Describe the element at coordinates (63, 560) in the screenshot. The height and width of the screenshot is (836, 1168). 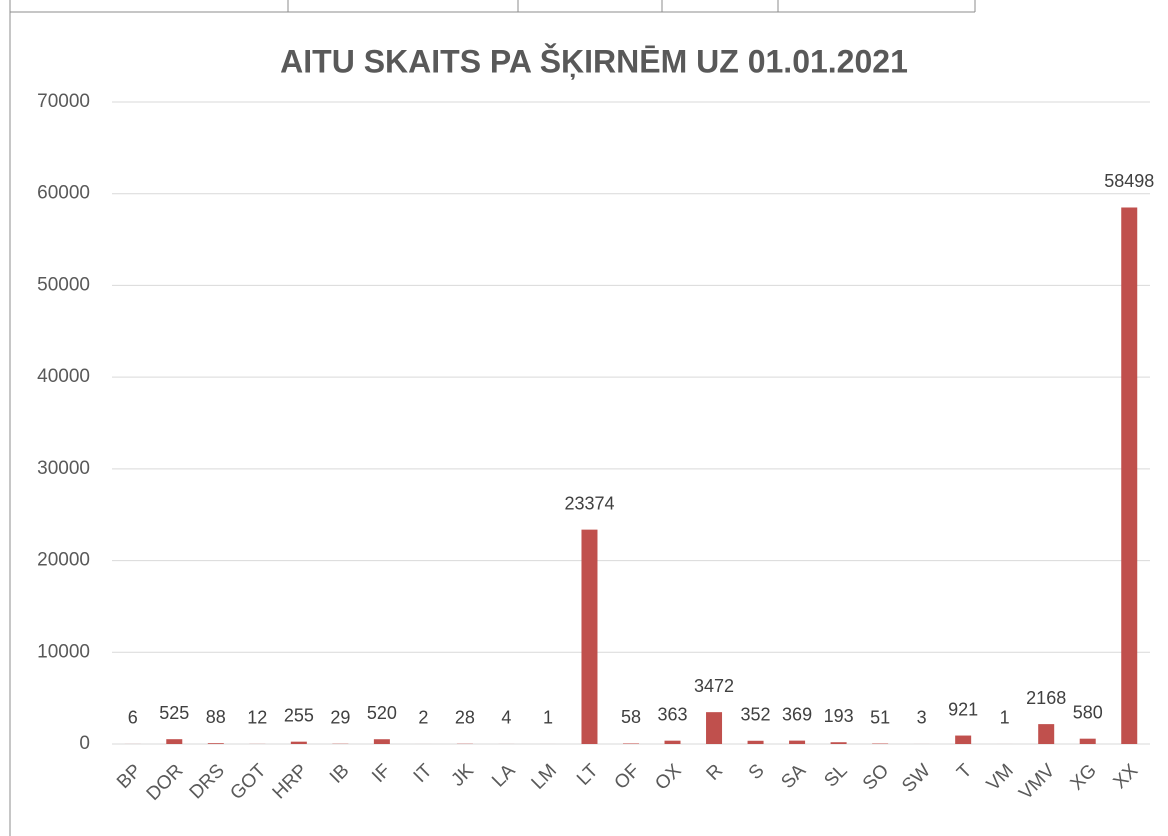
I see `y-tick-label: 20000` at that location.